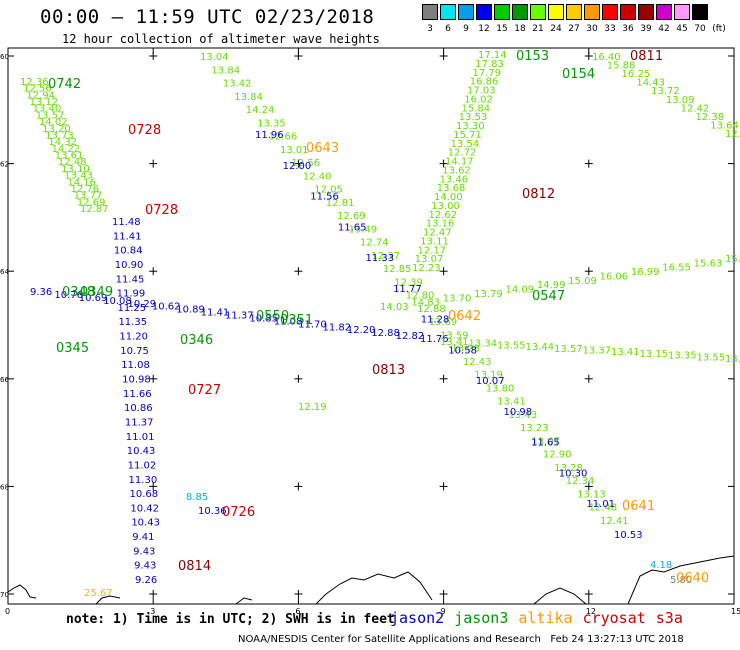 The height and width of the screenshot is (650, 740). I want to click on wave-height-label: 11.01, so click(140, 437).